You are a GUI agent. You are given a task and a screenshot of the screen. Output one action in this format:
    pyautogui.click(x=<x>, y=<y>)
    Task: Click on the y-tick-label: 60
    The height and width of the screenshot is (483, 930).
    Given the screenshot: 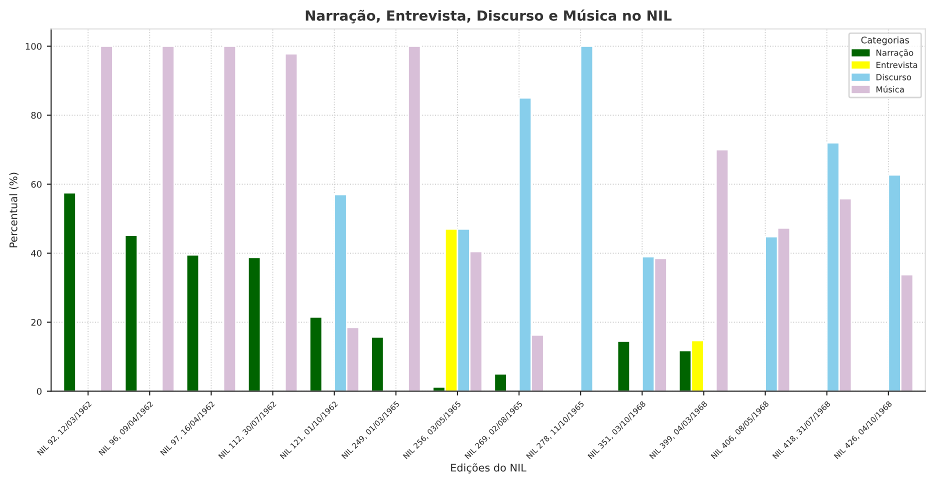 What is the action you would take?
    pyautogui.click(x=36, y=184)
    